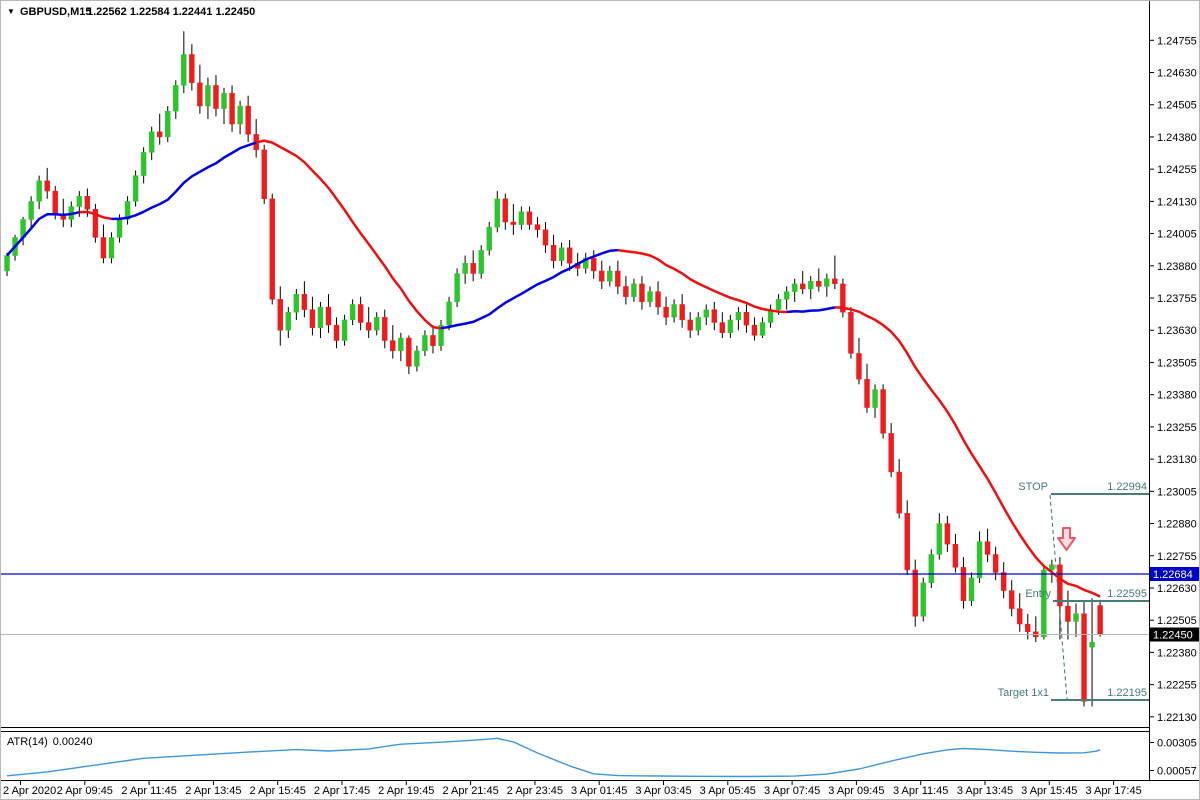 This screenshot has width=1200, height=800. Describe the element at coordinates (1177, 202) in the screenshot. I see `price-tick-label: 1.24130` at that location.